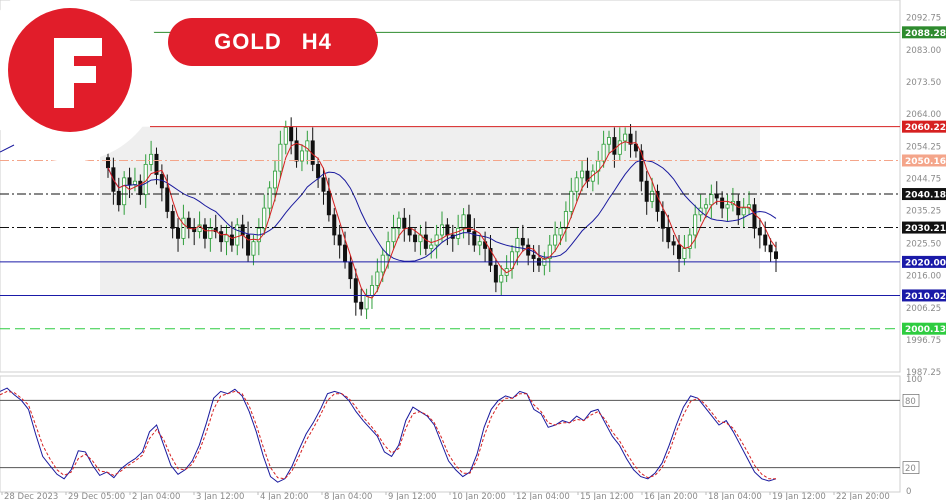 This screenshot has width=950, height=500. Describe the element at coordinates (923, 83) in the screenshot. I see `y-tick-label: 2073.50` at that location.